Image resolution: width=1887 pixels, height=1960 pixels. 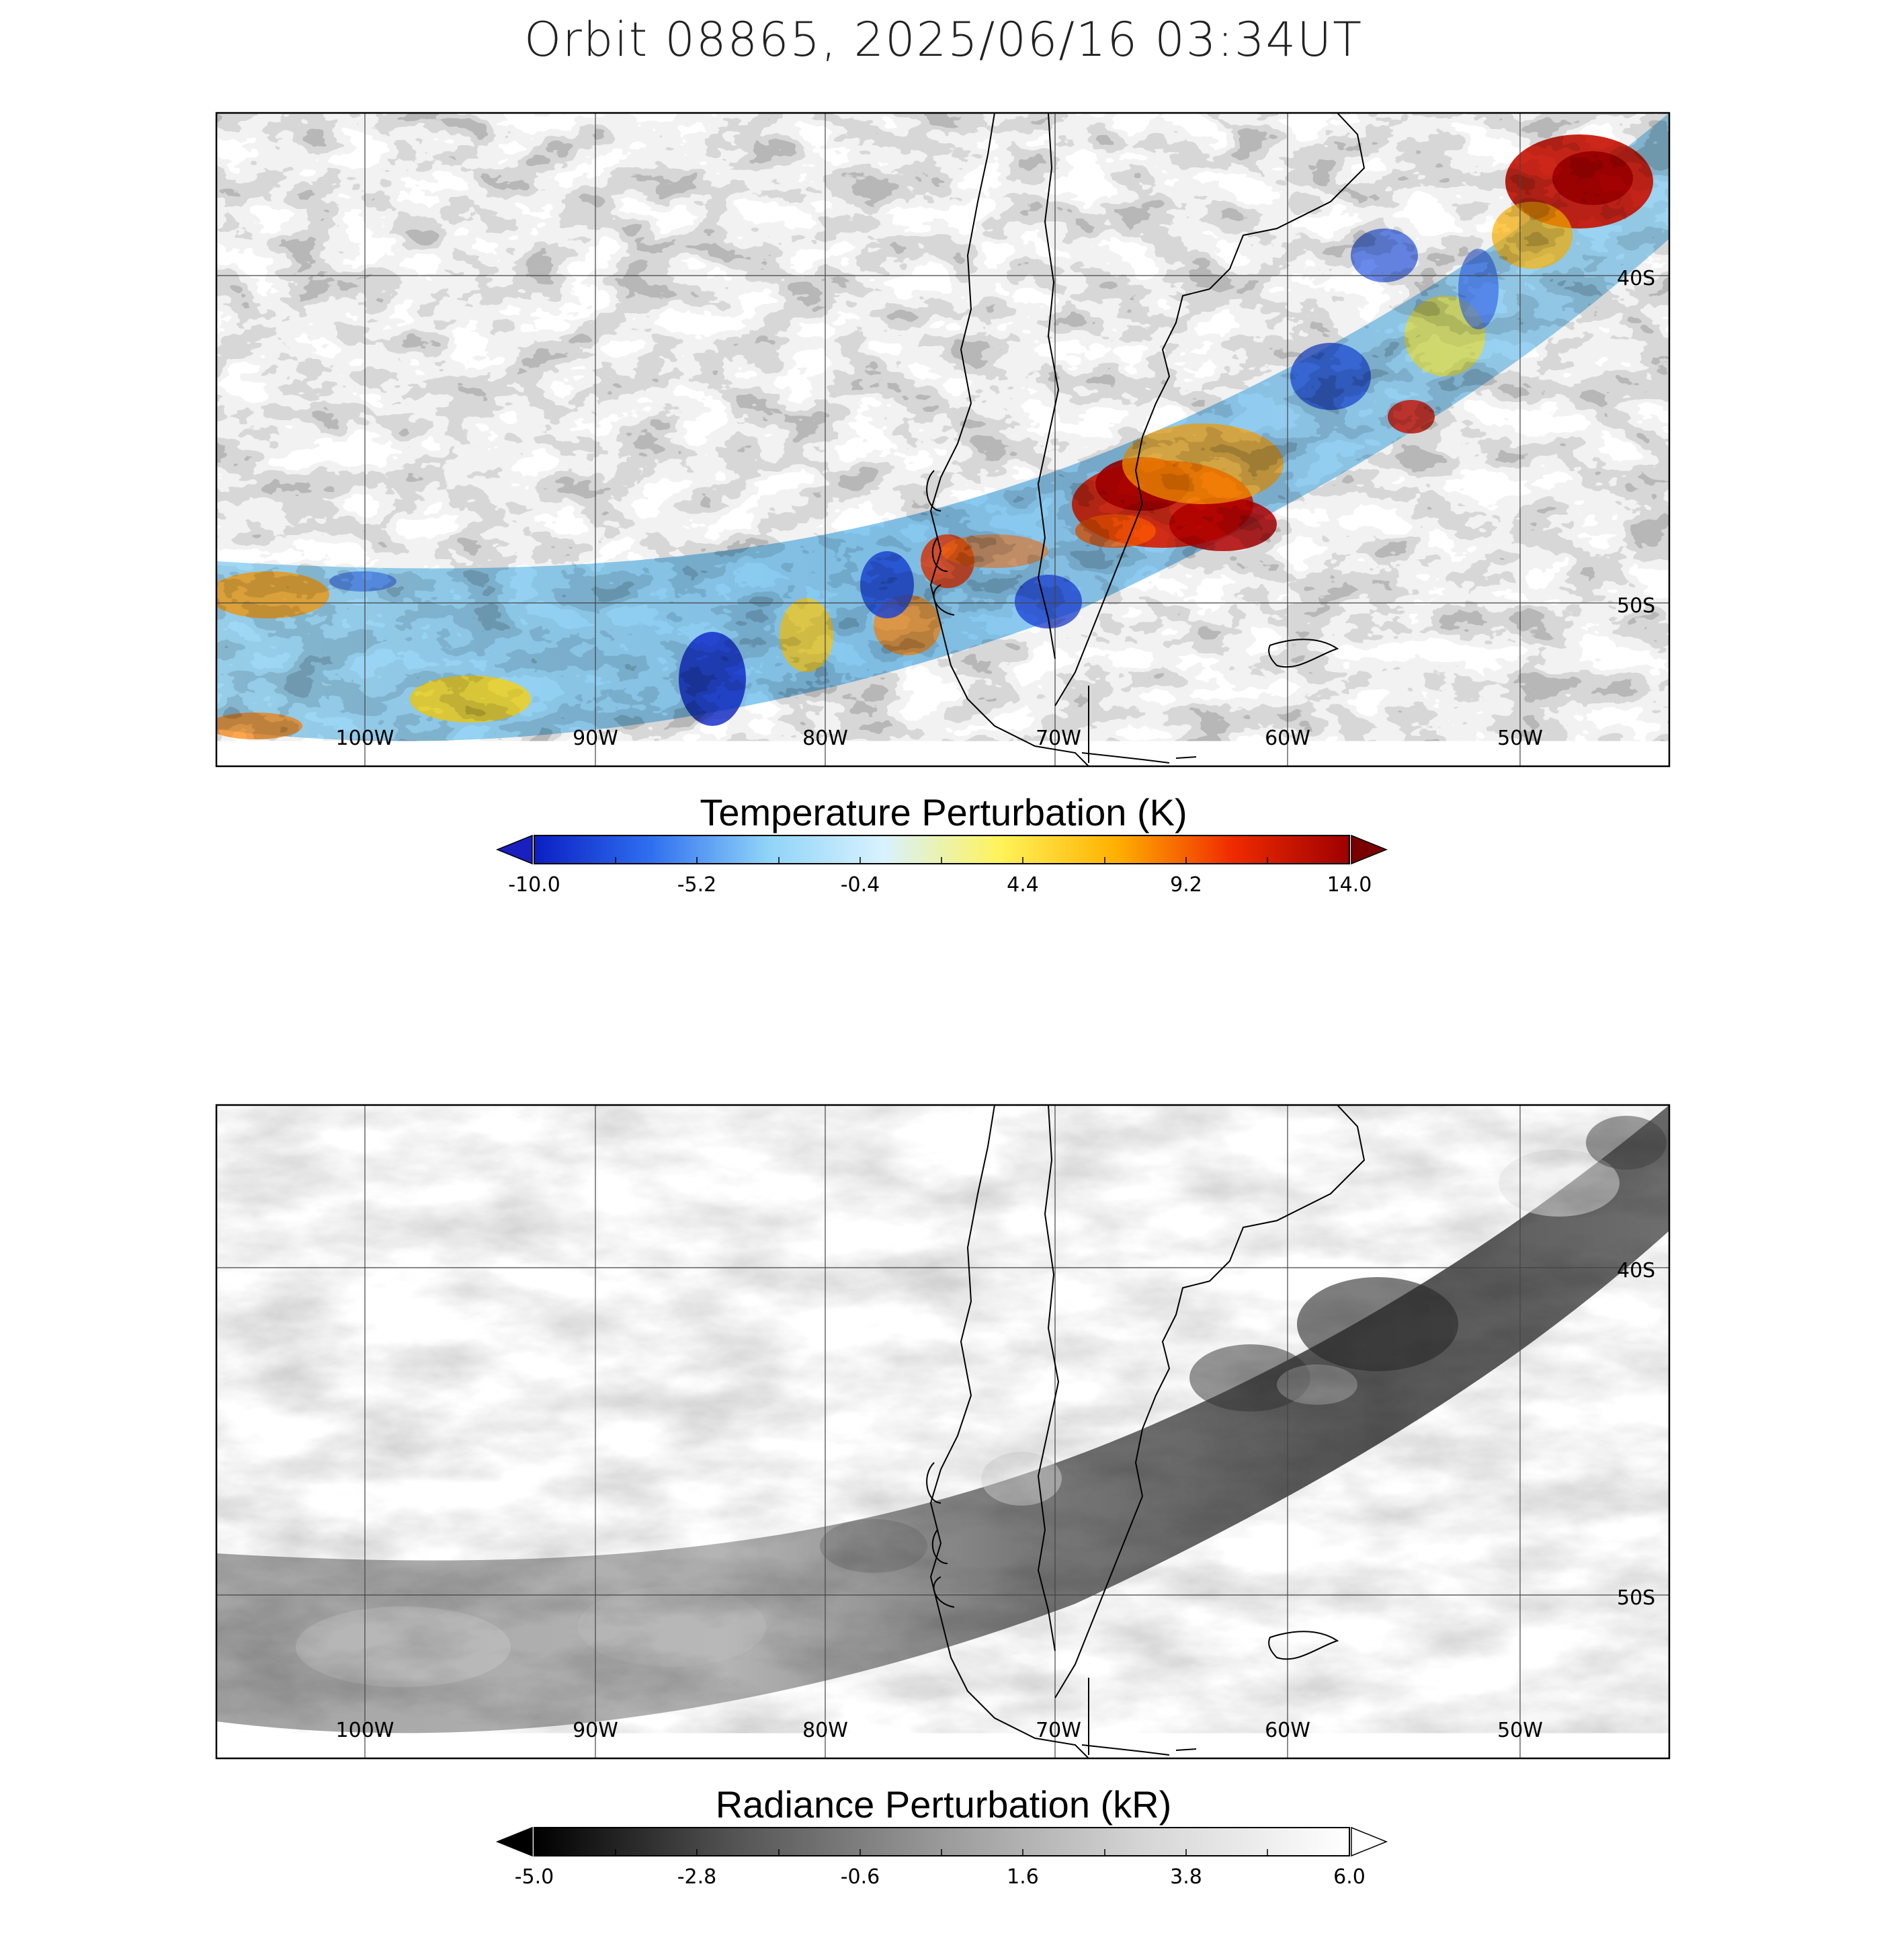 What do you see at coordinates (944, 1805) in the screenshot?
I see `radiance-colorbar-title: Radiance Perturbation (kR)` at bounding box center [944, 1805].